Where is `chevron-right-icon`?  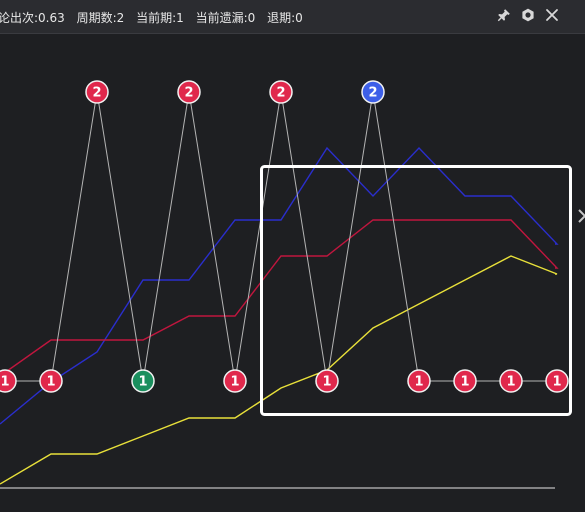
chevron-right-icon is located at coordinates (581, 216).